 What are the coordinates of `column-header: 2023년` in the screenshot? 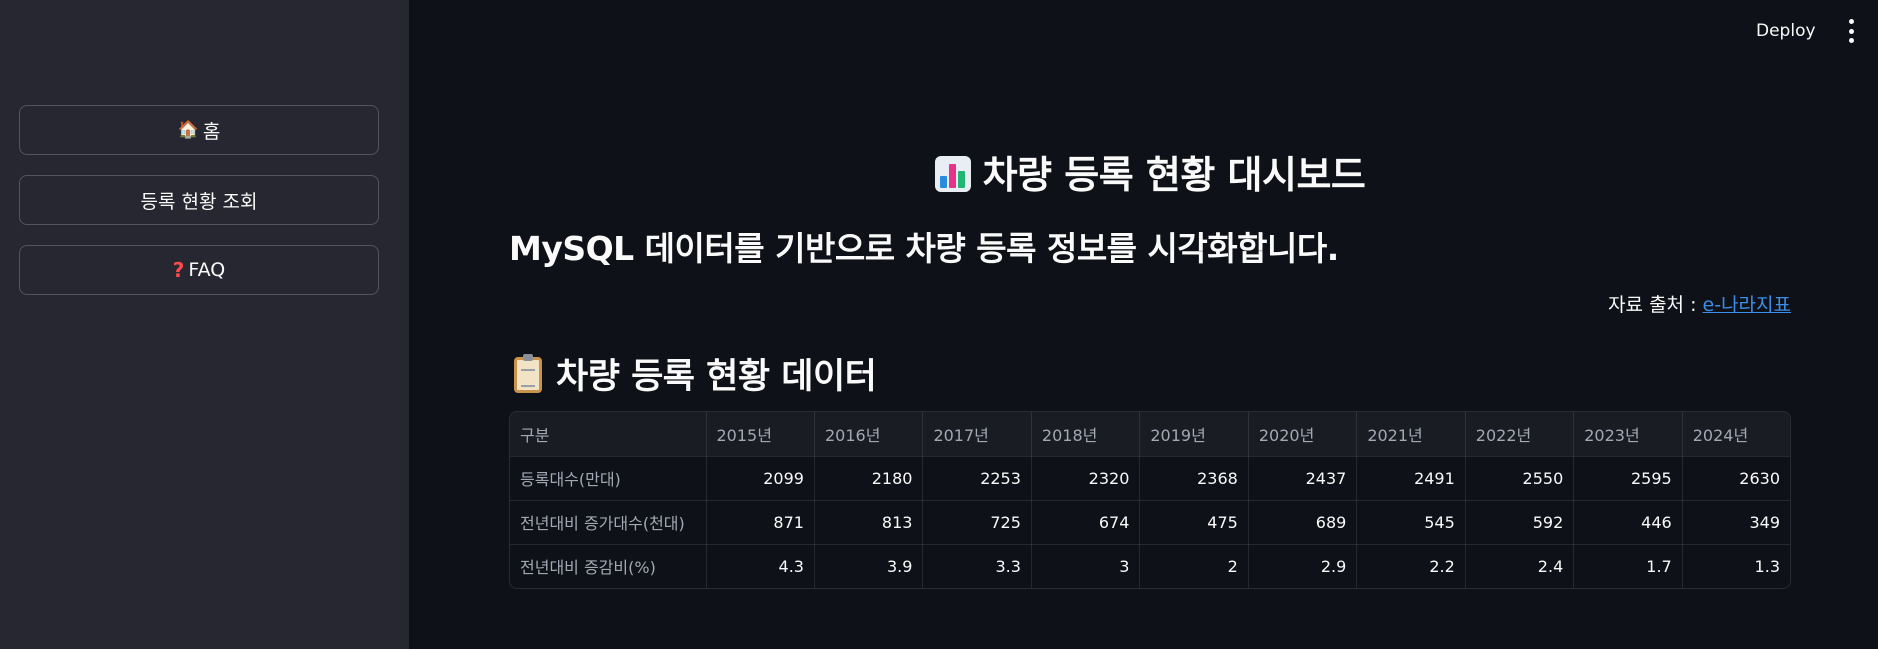 It's located at (1628, 434).